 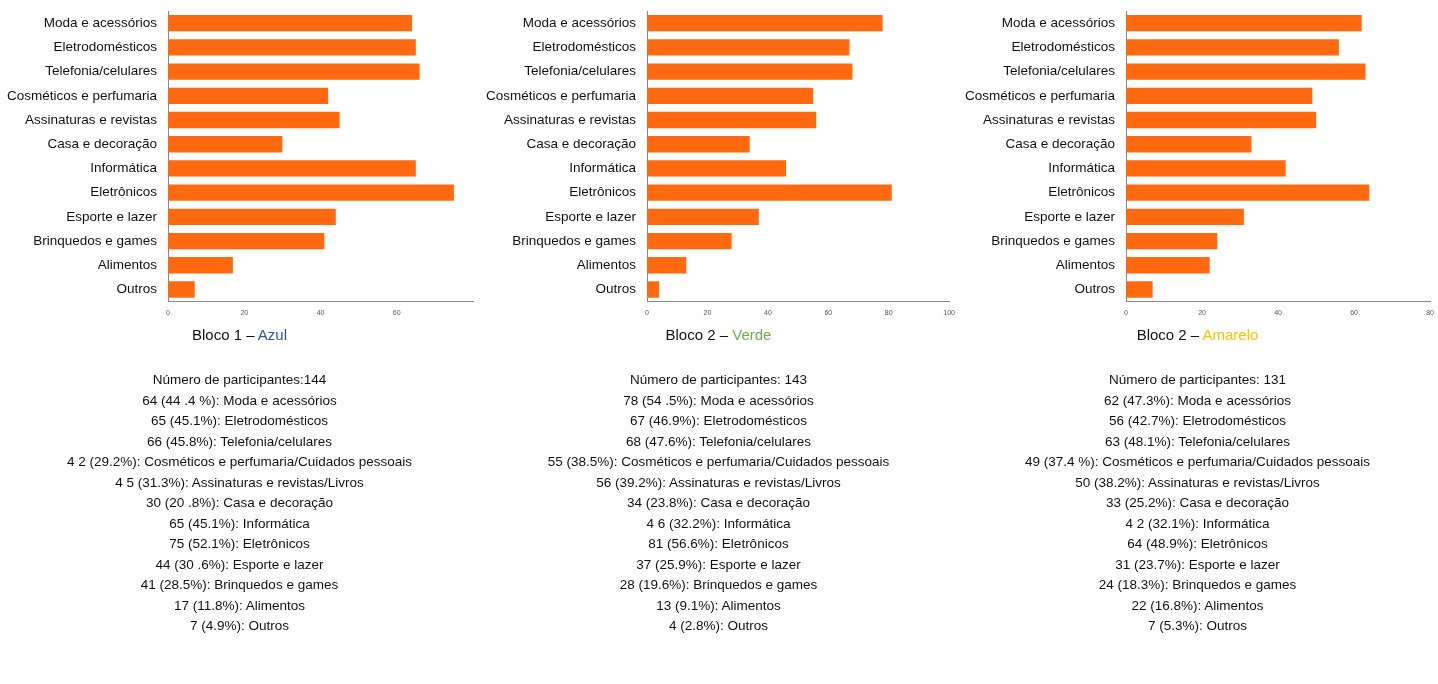 What do you see at coordinates (718, 605) in the screenshot?
I see `text: 13 (9.1%): Alimentos` at bounding box center [718, 605].